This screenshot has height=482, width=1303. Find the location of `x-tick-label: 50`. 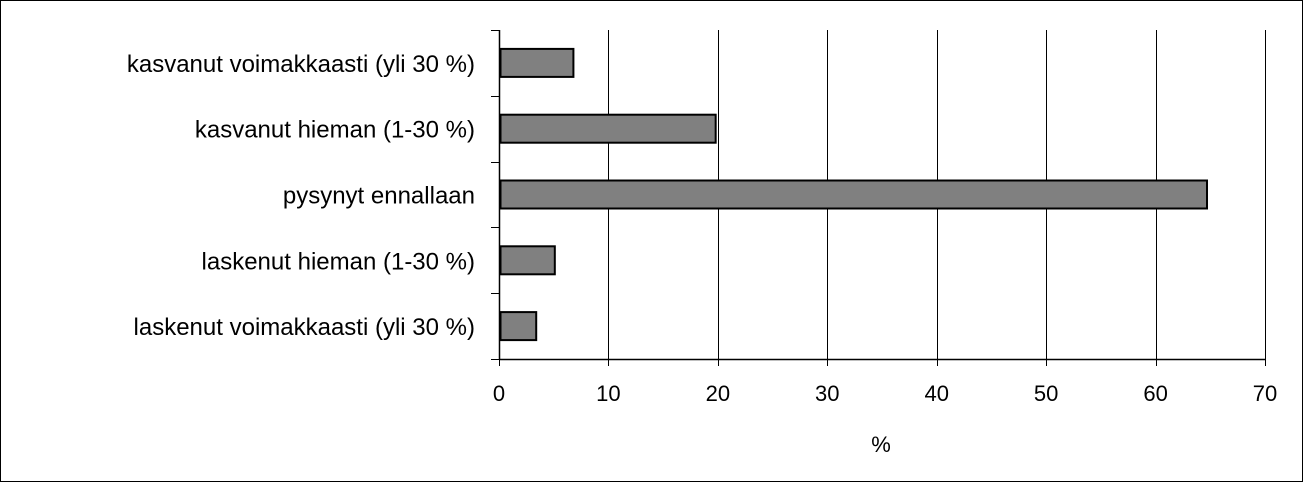

x-tick-label: 50 is located at coordinates (1046, 393).